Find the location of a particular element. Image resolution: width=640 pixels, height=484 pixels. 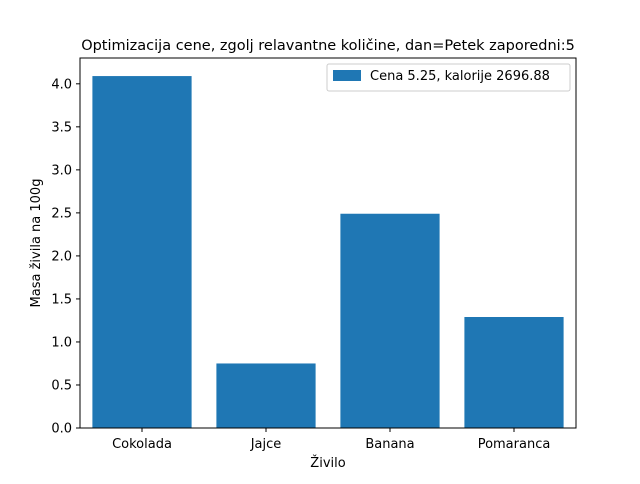

y-tick-label: 3.5 is located at coordinates (61, 127).